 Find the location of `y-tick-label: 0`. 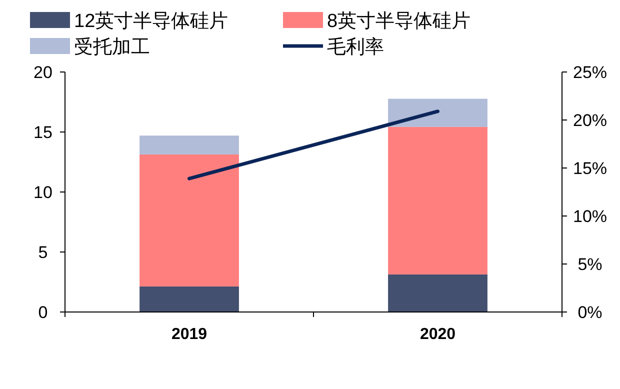

y-tick-label: 0 is located at coordinates (43, 312).